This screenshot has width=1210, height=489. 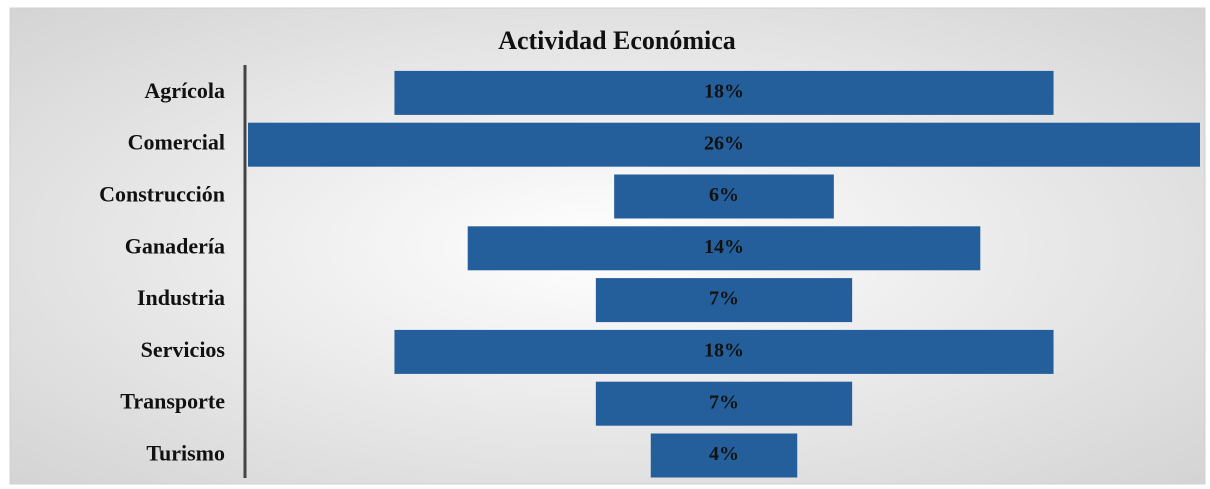 What do you see at coordinates (617, 40) in the screenshot?
I see `chart-title: Actividad Económica` at bounding box center [617, 40].